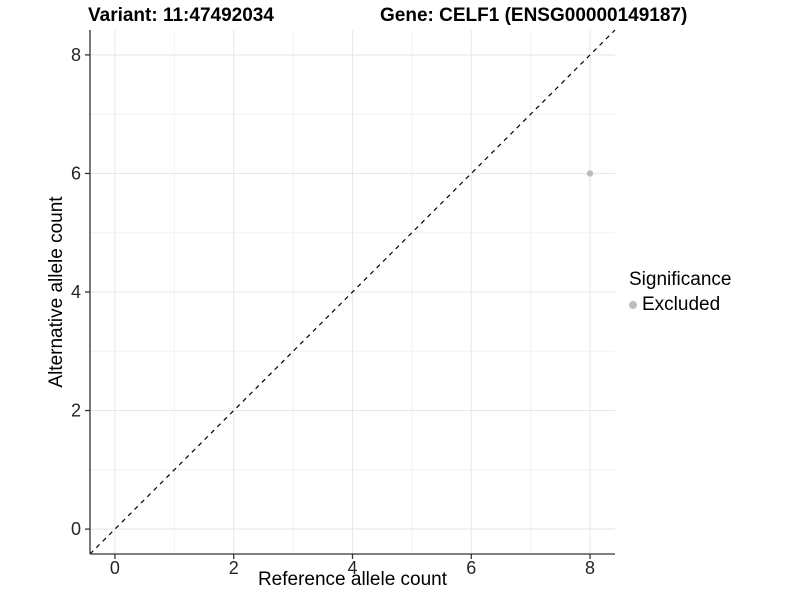 The image size is (800, 600). Describe the element at coordinates (76, 173) in the screenshot. I see `y-tick-label: 6` at that location.